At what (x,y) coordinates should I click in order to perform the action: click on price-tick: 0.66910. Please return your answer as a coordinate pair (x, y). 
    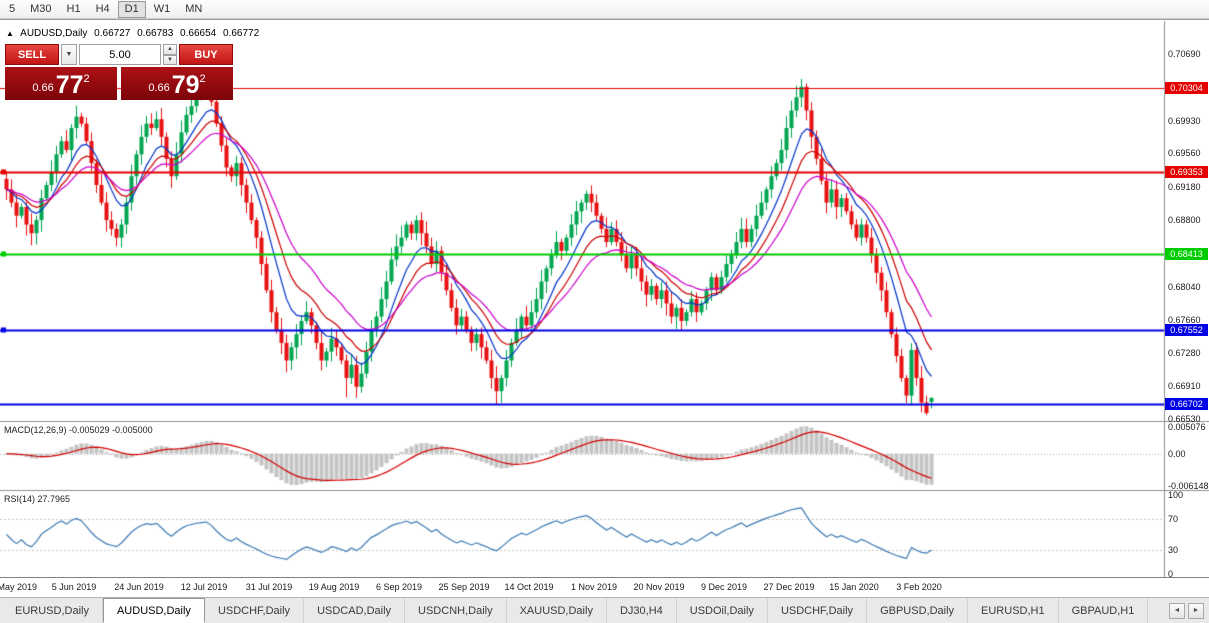
    Looking at the image, I should click on (1184, 385).